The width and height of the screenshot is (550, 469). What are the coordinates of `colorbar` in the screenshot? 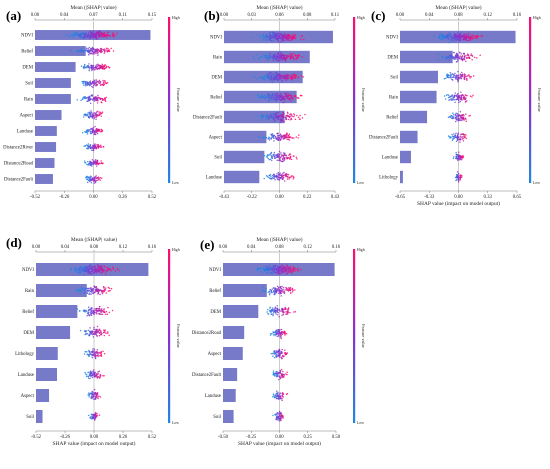 It's located at (169, 100).